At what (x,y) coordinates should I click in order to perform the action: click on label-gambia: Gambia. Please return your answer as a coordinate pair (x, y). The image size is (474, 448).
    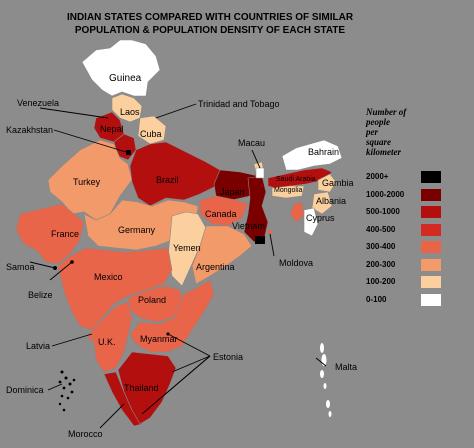
    Looking at the image, I should click on (338, 183).